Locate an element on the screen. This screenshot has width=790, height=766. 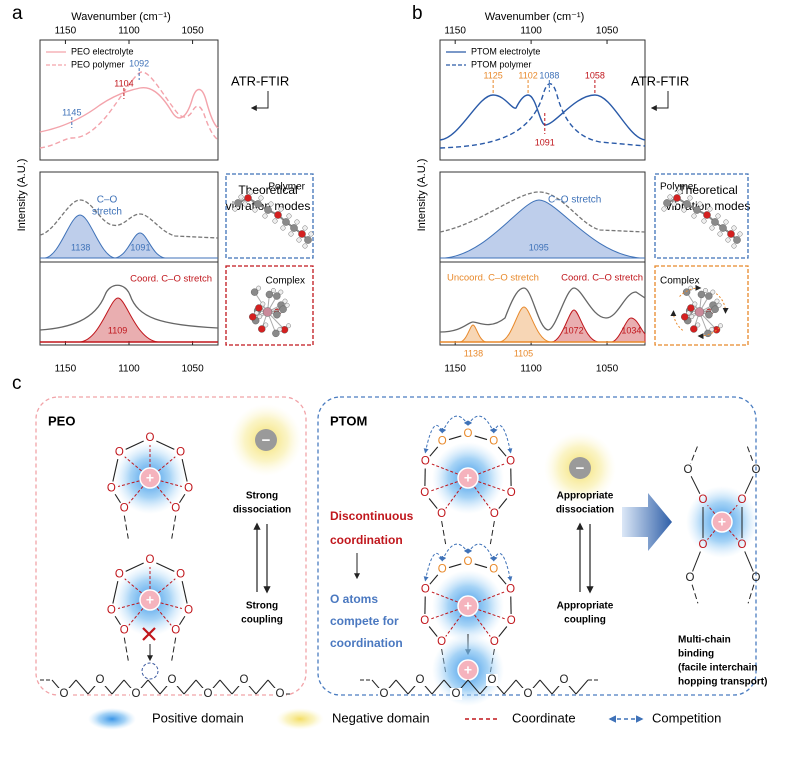
spectrum-experimental is located at coordinates (129, 219).